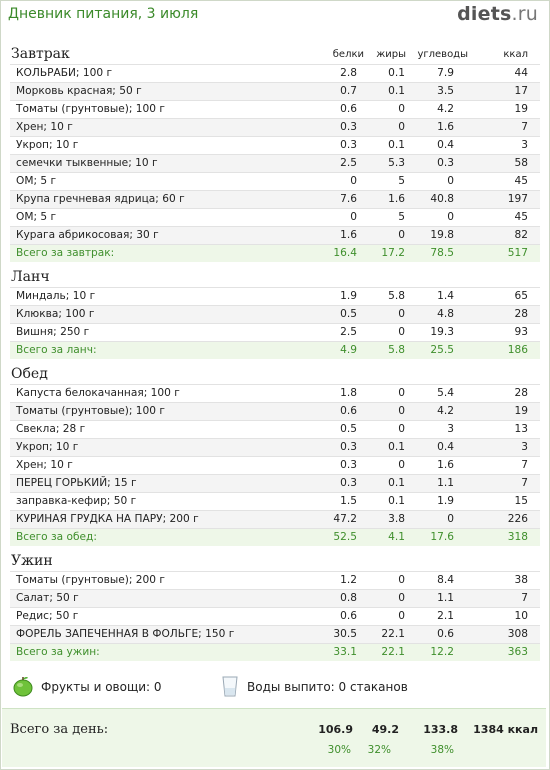 The height and width of the screenshot is (770, 550). Describe the element at coordinates (87, 235) in the screenshot. I see `food-name: Курага абрикосовая; 30 г` at that location.